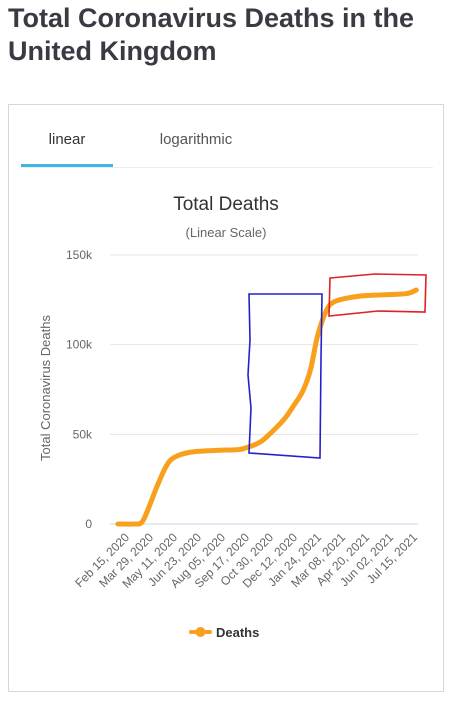  I want to click on tab-logarithmic: logarithmic, so click(196, 139).